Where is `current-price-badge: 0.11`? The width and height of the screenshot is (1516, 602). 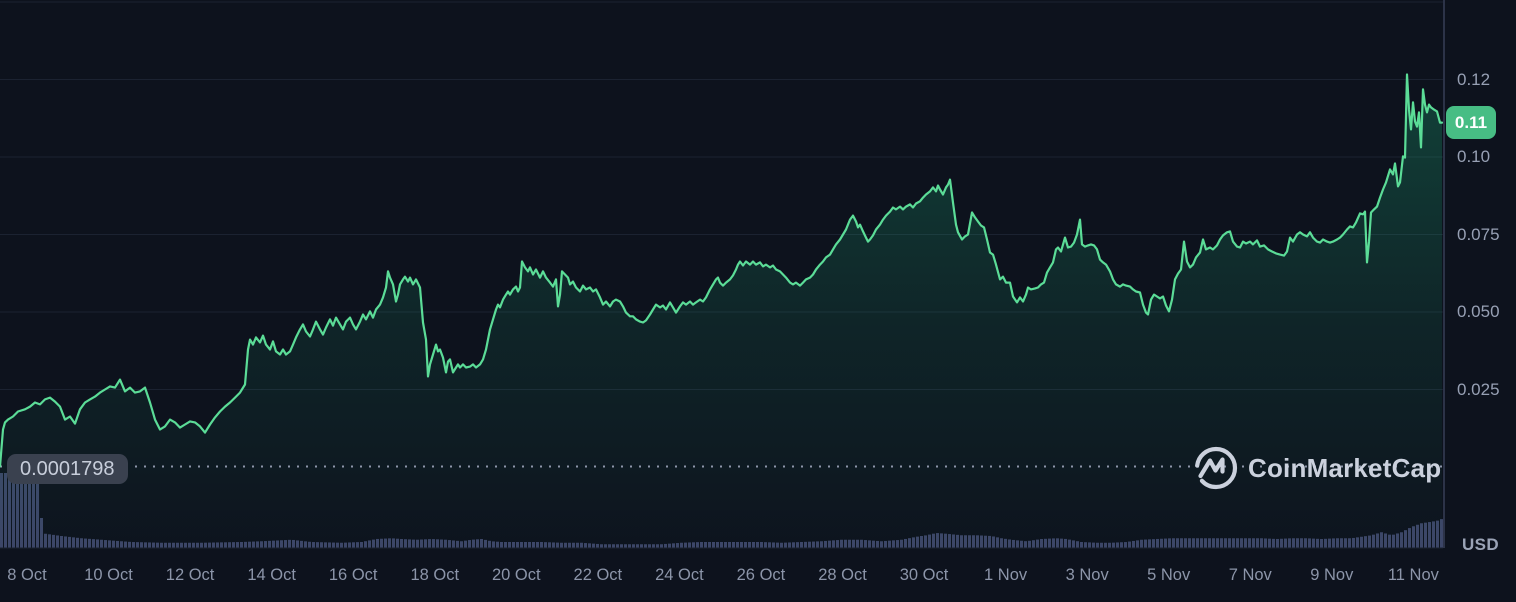
current-price-badge: 0.11 is located at coordinates (1471, 123).